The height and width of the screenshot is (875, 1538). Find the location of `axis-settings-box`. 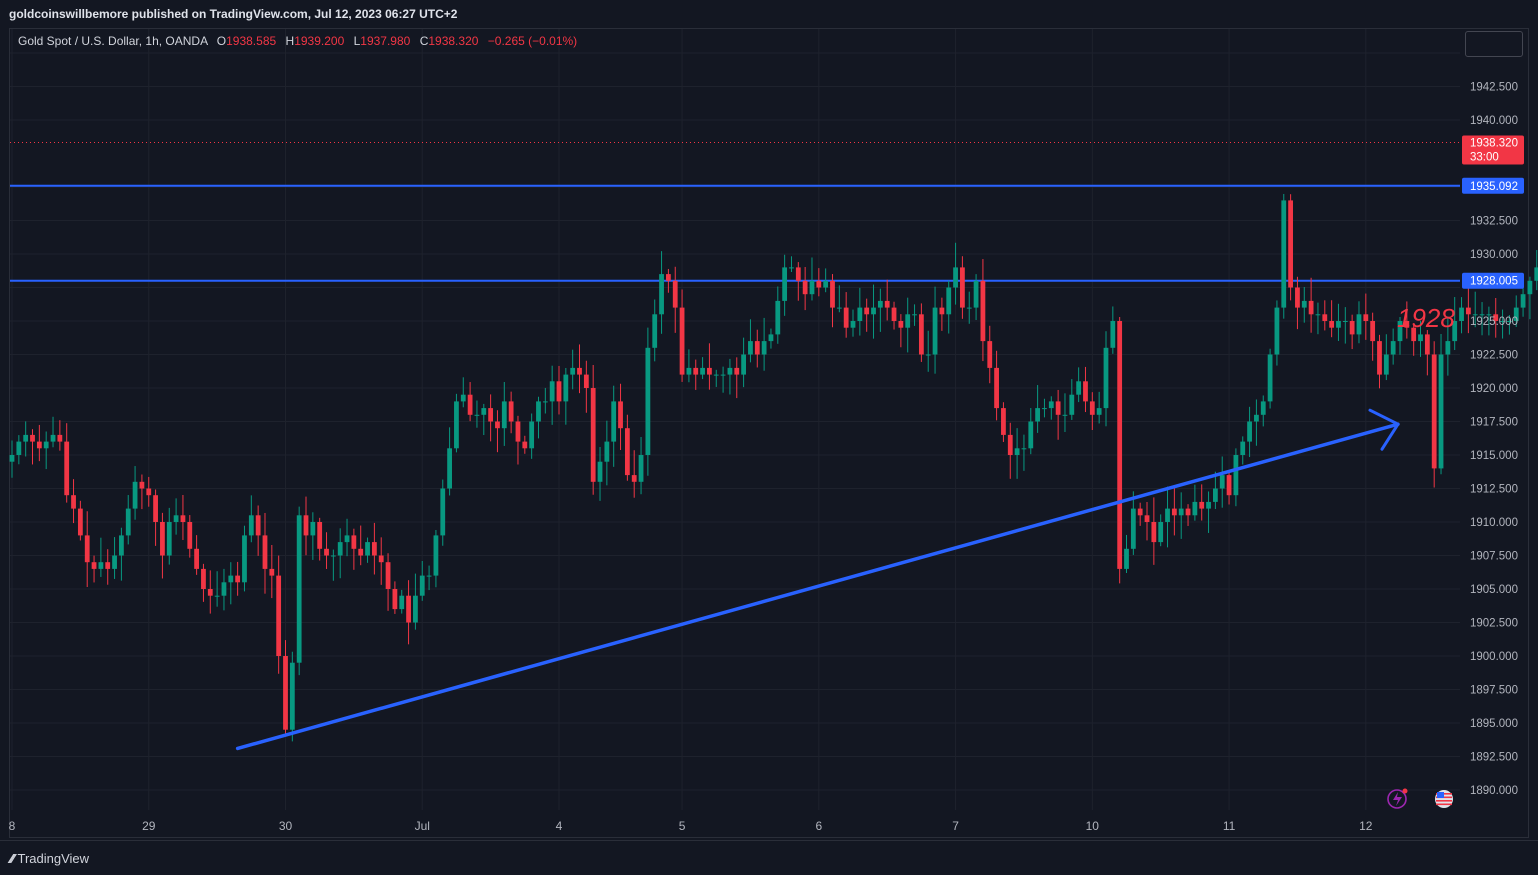

axis-settings-box is located at coordinates (1494, 44).